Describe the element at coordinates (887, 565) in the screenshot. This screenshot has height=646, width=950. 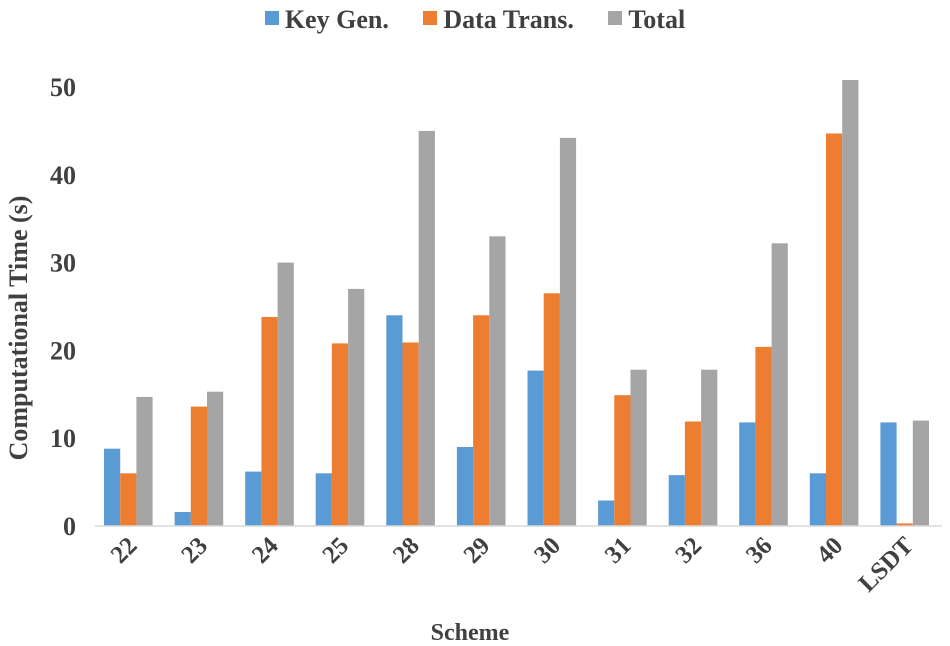
I see `x-tick-label: LSDT` at that location.